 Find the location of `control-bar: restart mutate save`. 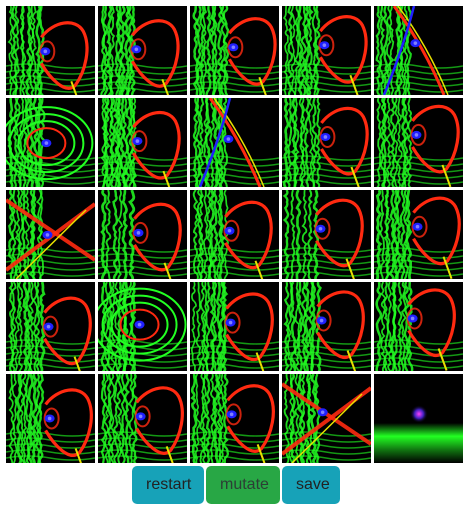

control-bar: restart mutate save is located at coordinates (236, 485).